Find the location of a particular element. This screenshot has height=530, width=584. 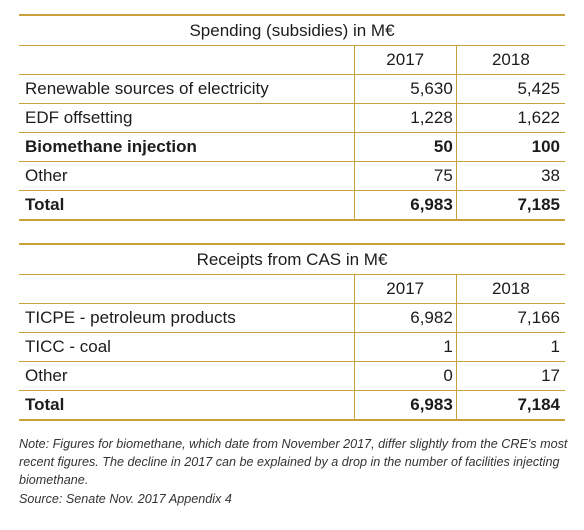

total-row: Total 6,983 7,185 is located at coordinates (292, 205).